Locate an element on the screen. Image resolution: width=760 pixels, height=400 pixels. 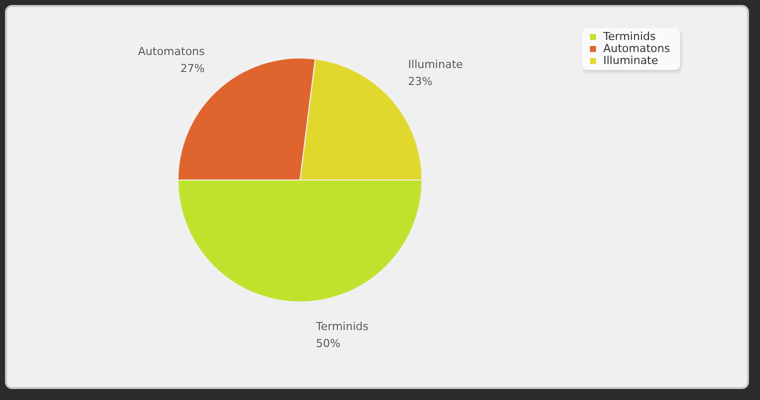
legend-label: Terminids is located at coordinates (629, 36).